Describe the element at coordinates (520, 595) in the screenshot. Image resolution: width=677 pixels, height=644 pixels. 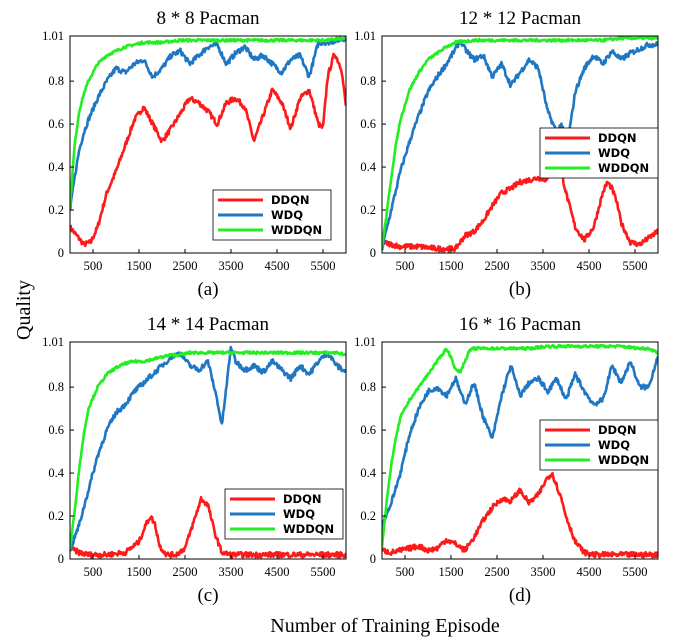
I see `panel-caption: (d)` at that location.